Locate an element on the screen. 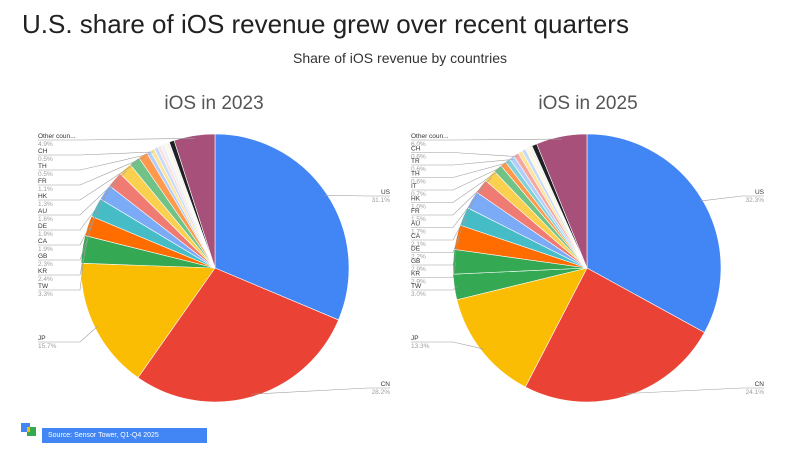 This screenshot has height=450, width=800. pie-label-name: AU is located at coordinates (415, 224).